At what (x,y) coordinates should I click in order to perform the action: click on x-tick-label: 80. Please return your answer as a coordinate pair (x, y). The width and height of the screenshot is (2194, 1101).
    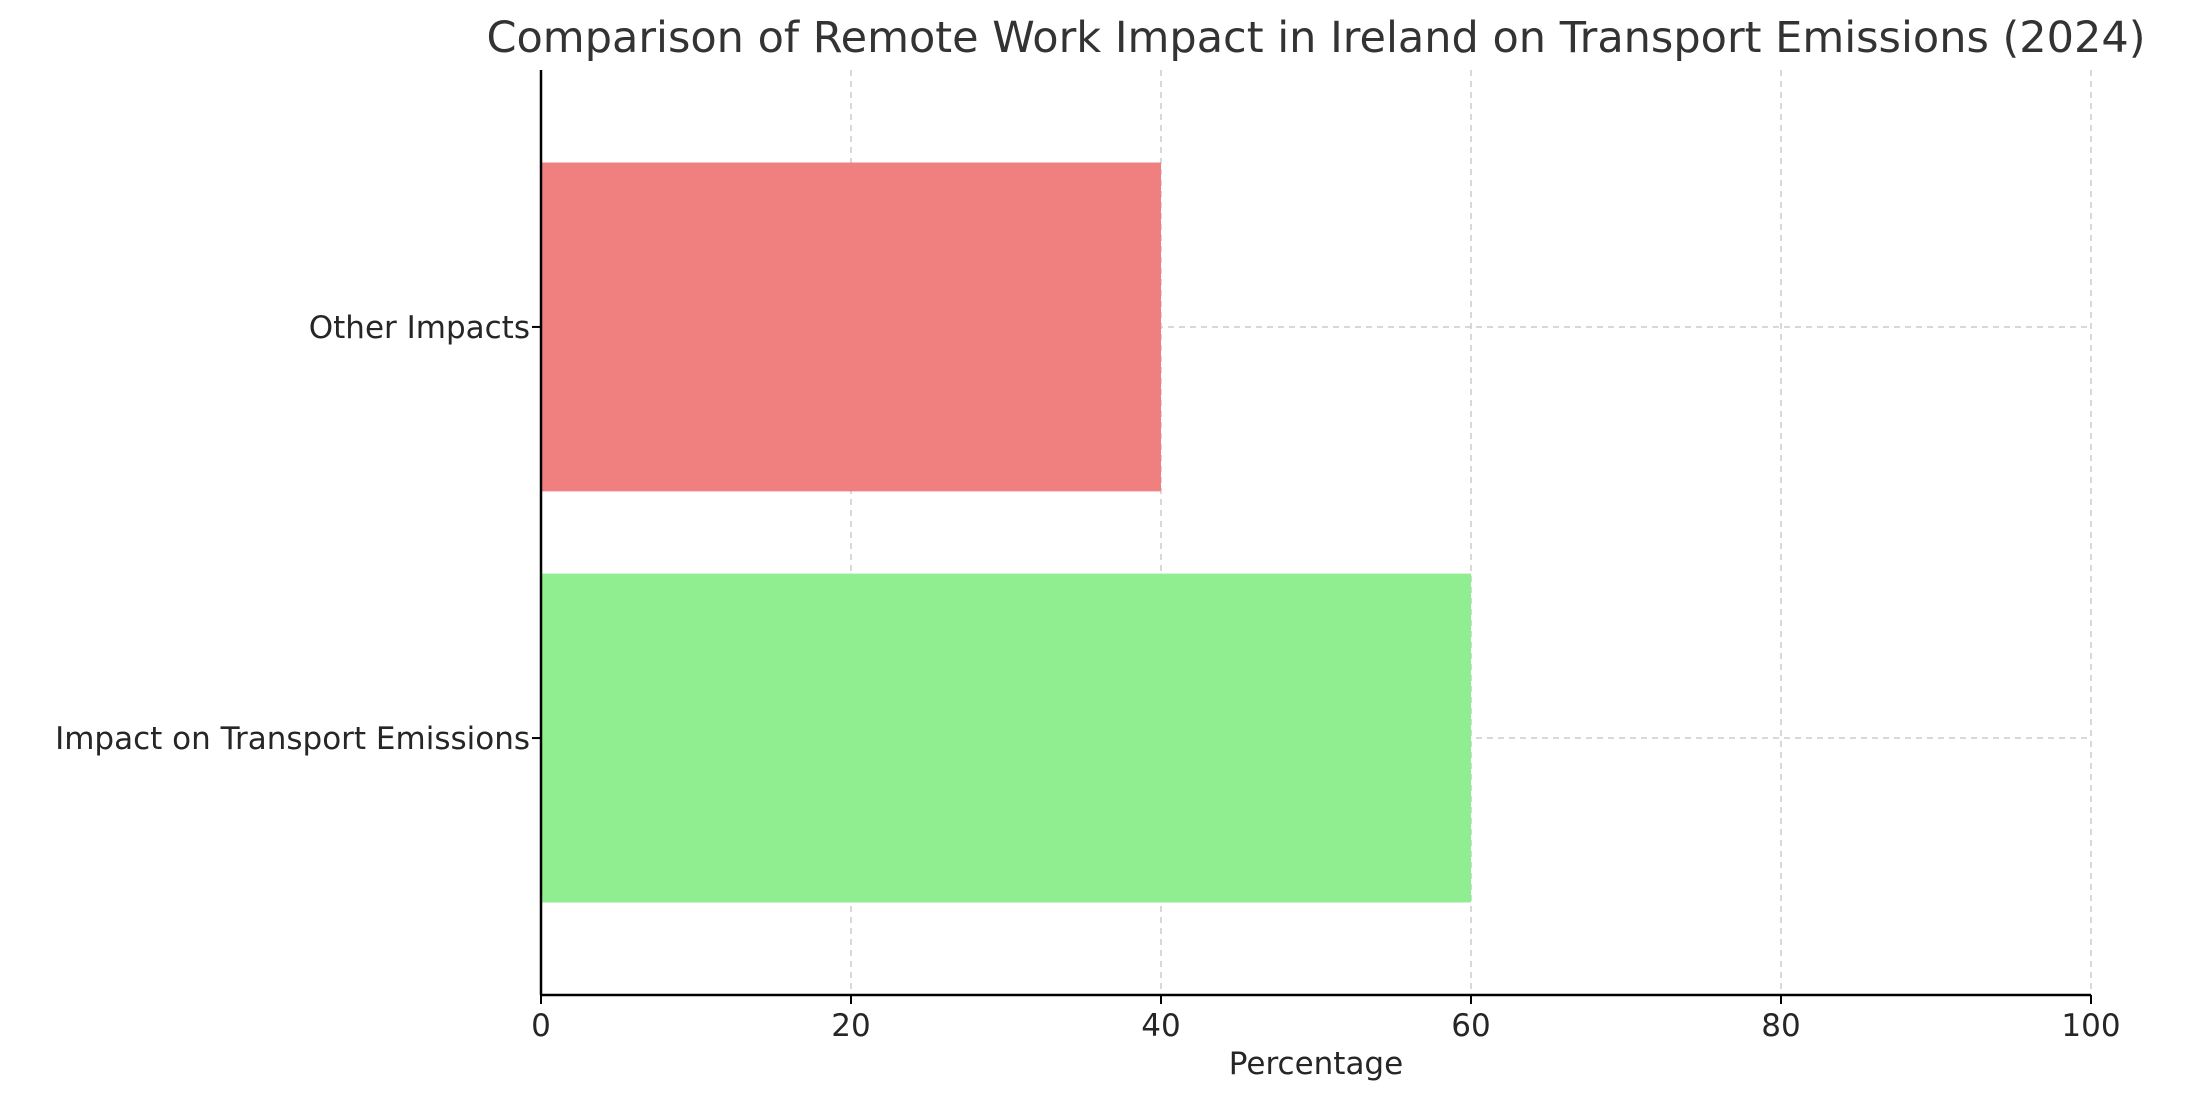
    Looking at the image, I should click on (1780, 1026).